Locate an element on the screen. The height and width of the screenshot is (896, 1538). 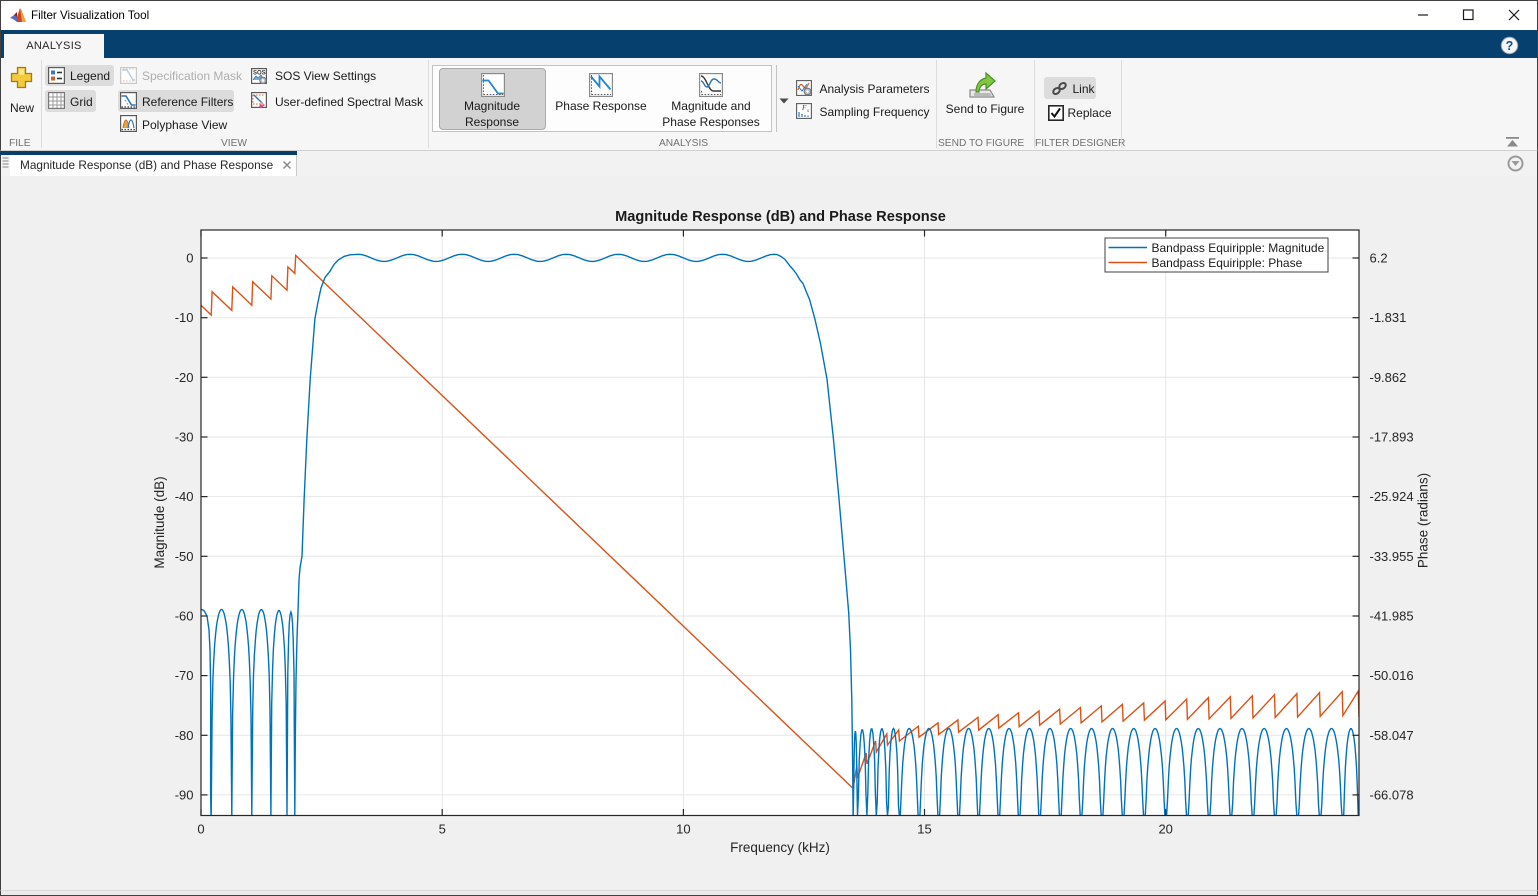
svg-text: -66.078 is located at coordinates (1392, 794).